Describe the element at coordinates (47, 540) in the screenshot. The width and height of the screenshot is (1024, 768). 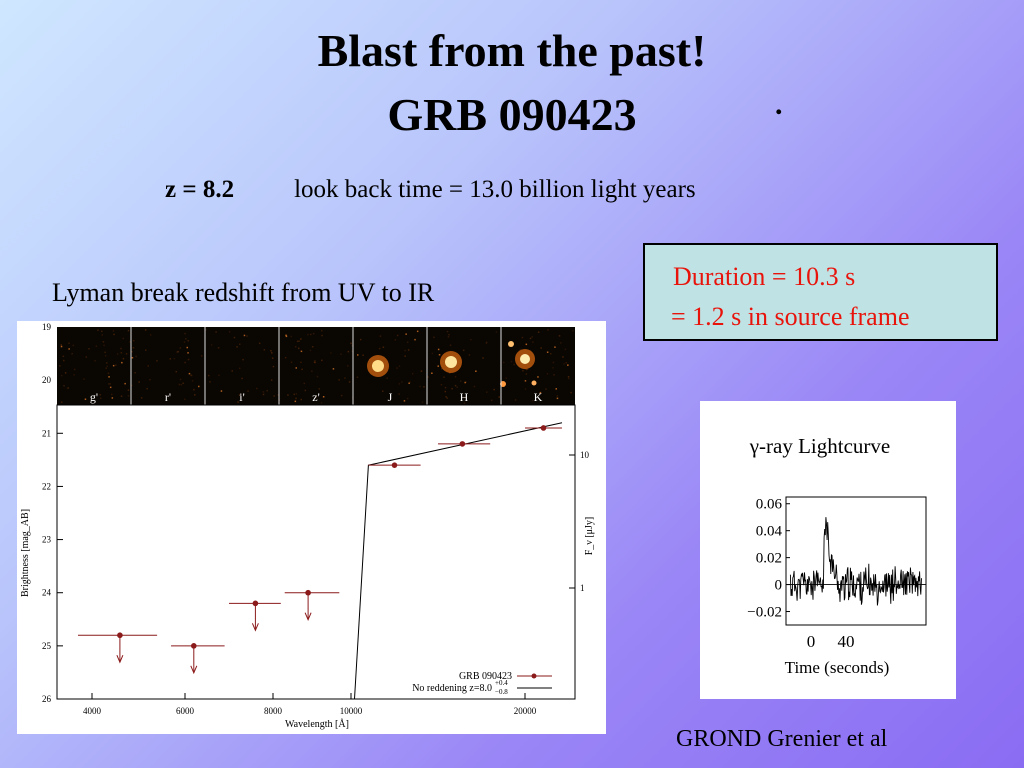
I see `y-tick-label: 23` at that location.